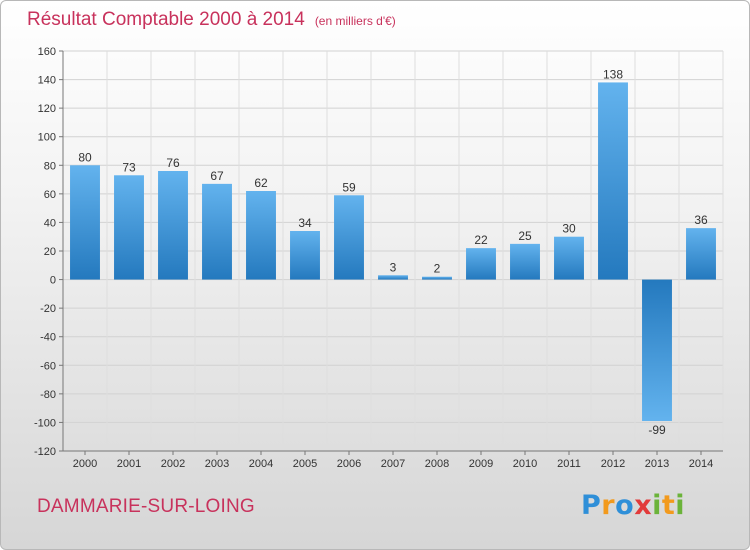  What do you see at coordinates (217, 464) in the screenshot?
I see `x-tick-label: 2003` at bounding box center [217, 464].